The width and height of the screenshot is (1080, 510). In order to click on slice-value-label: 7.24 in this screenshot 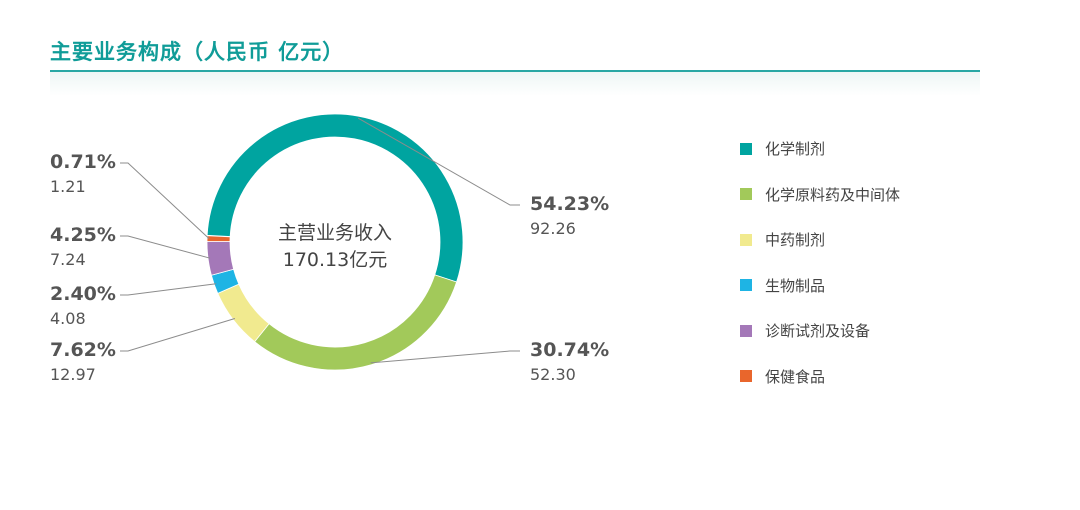, I will do `click(68, 259)`.